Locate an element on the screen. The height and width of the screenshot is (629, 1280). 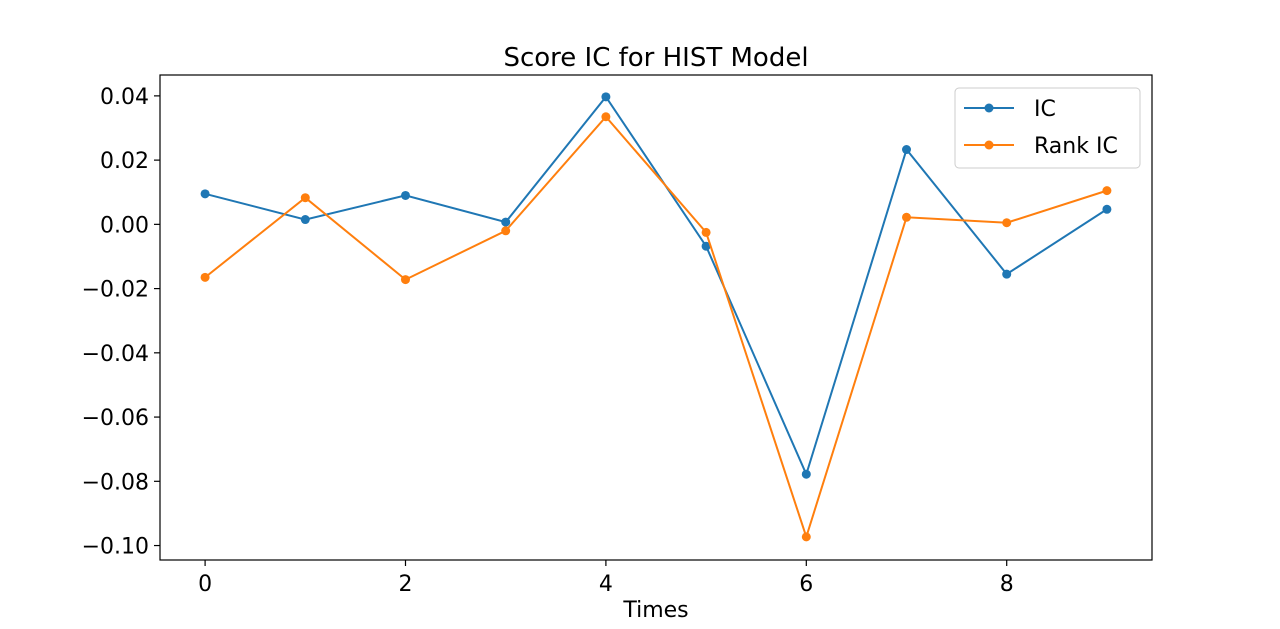
y-tick-label: 0.00 is located at coordinates (124, 225).